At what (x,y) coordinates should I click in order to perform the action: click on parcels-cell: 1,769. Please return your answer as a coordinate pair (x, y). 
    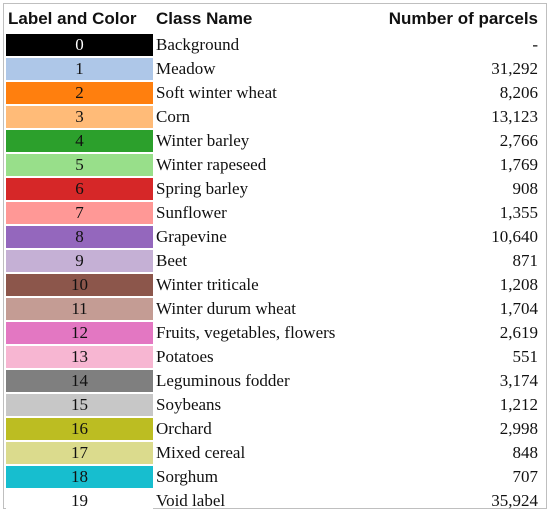
    Looking at the image, I should click on (460, 165).